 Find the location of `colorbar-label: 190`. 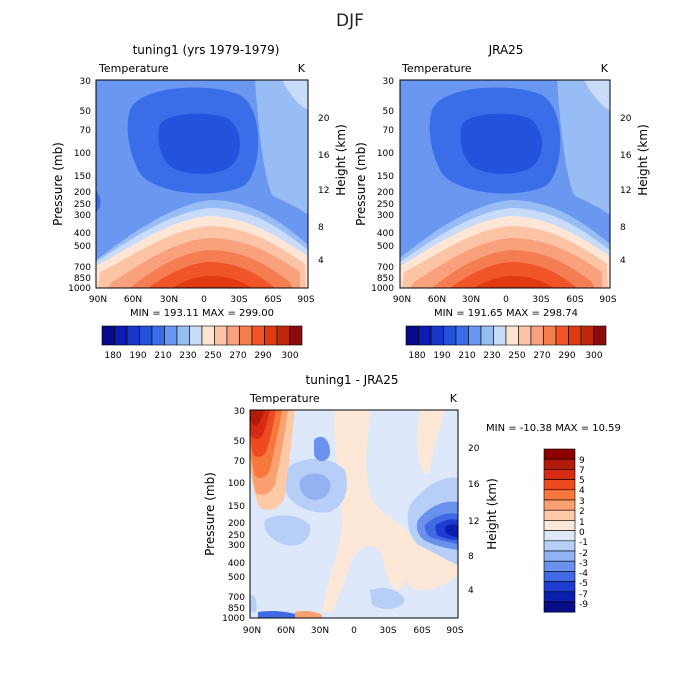

colorbar-label: 190 is located at coordinates (441, 356).